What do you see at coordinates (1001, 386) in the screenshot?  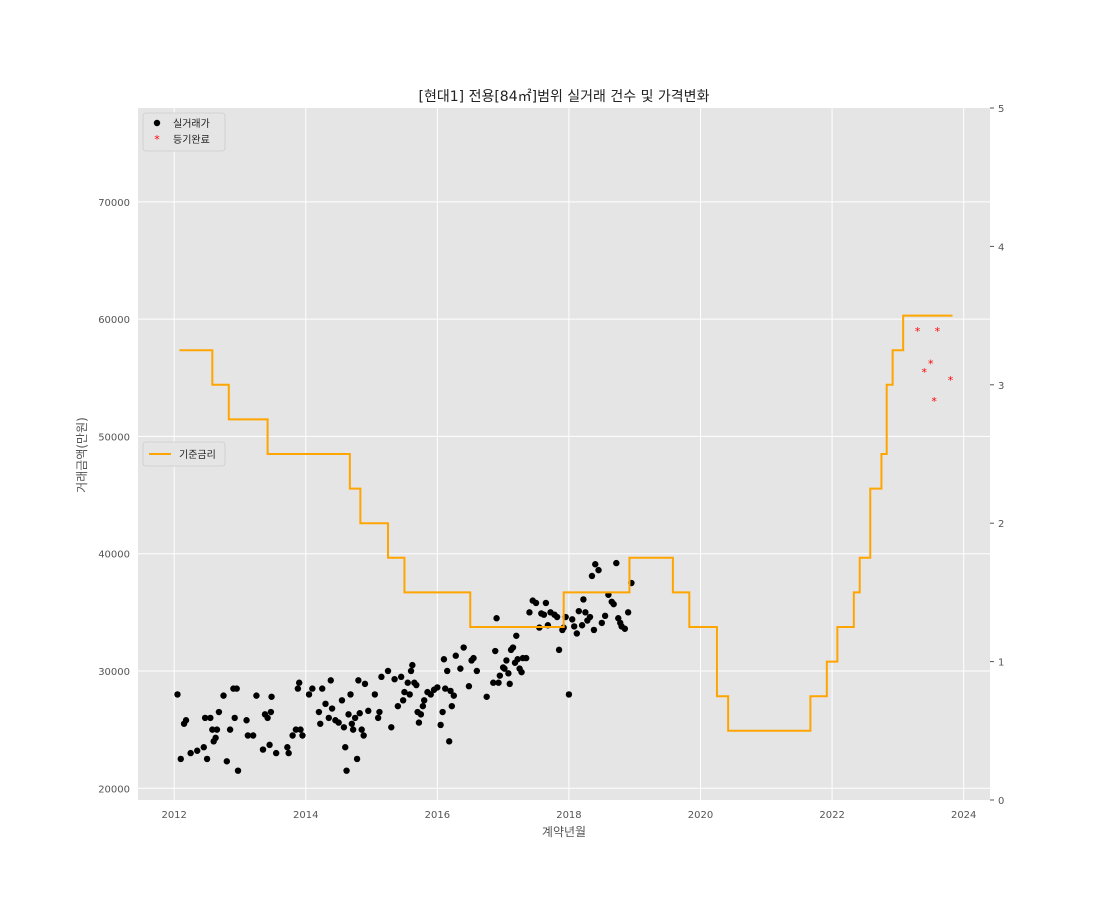 I see `y2-tick-label: 3` at bounding box center [1001, 386].